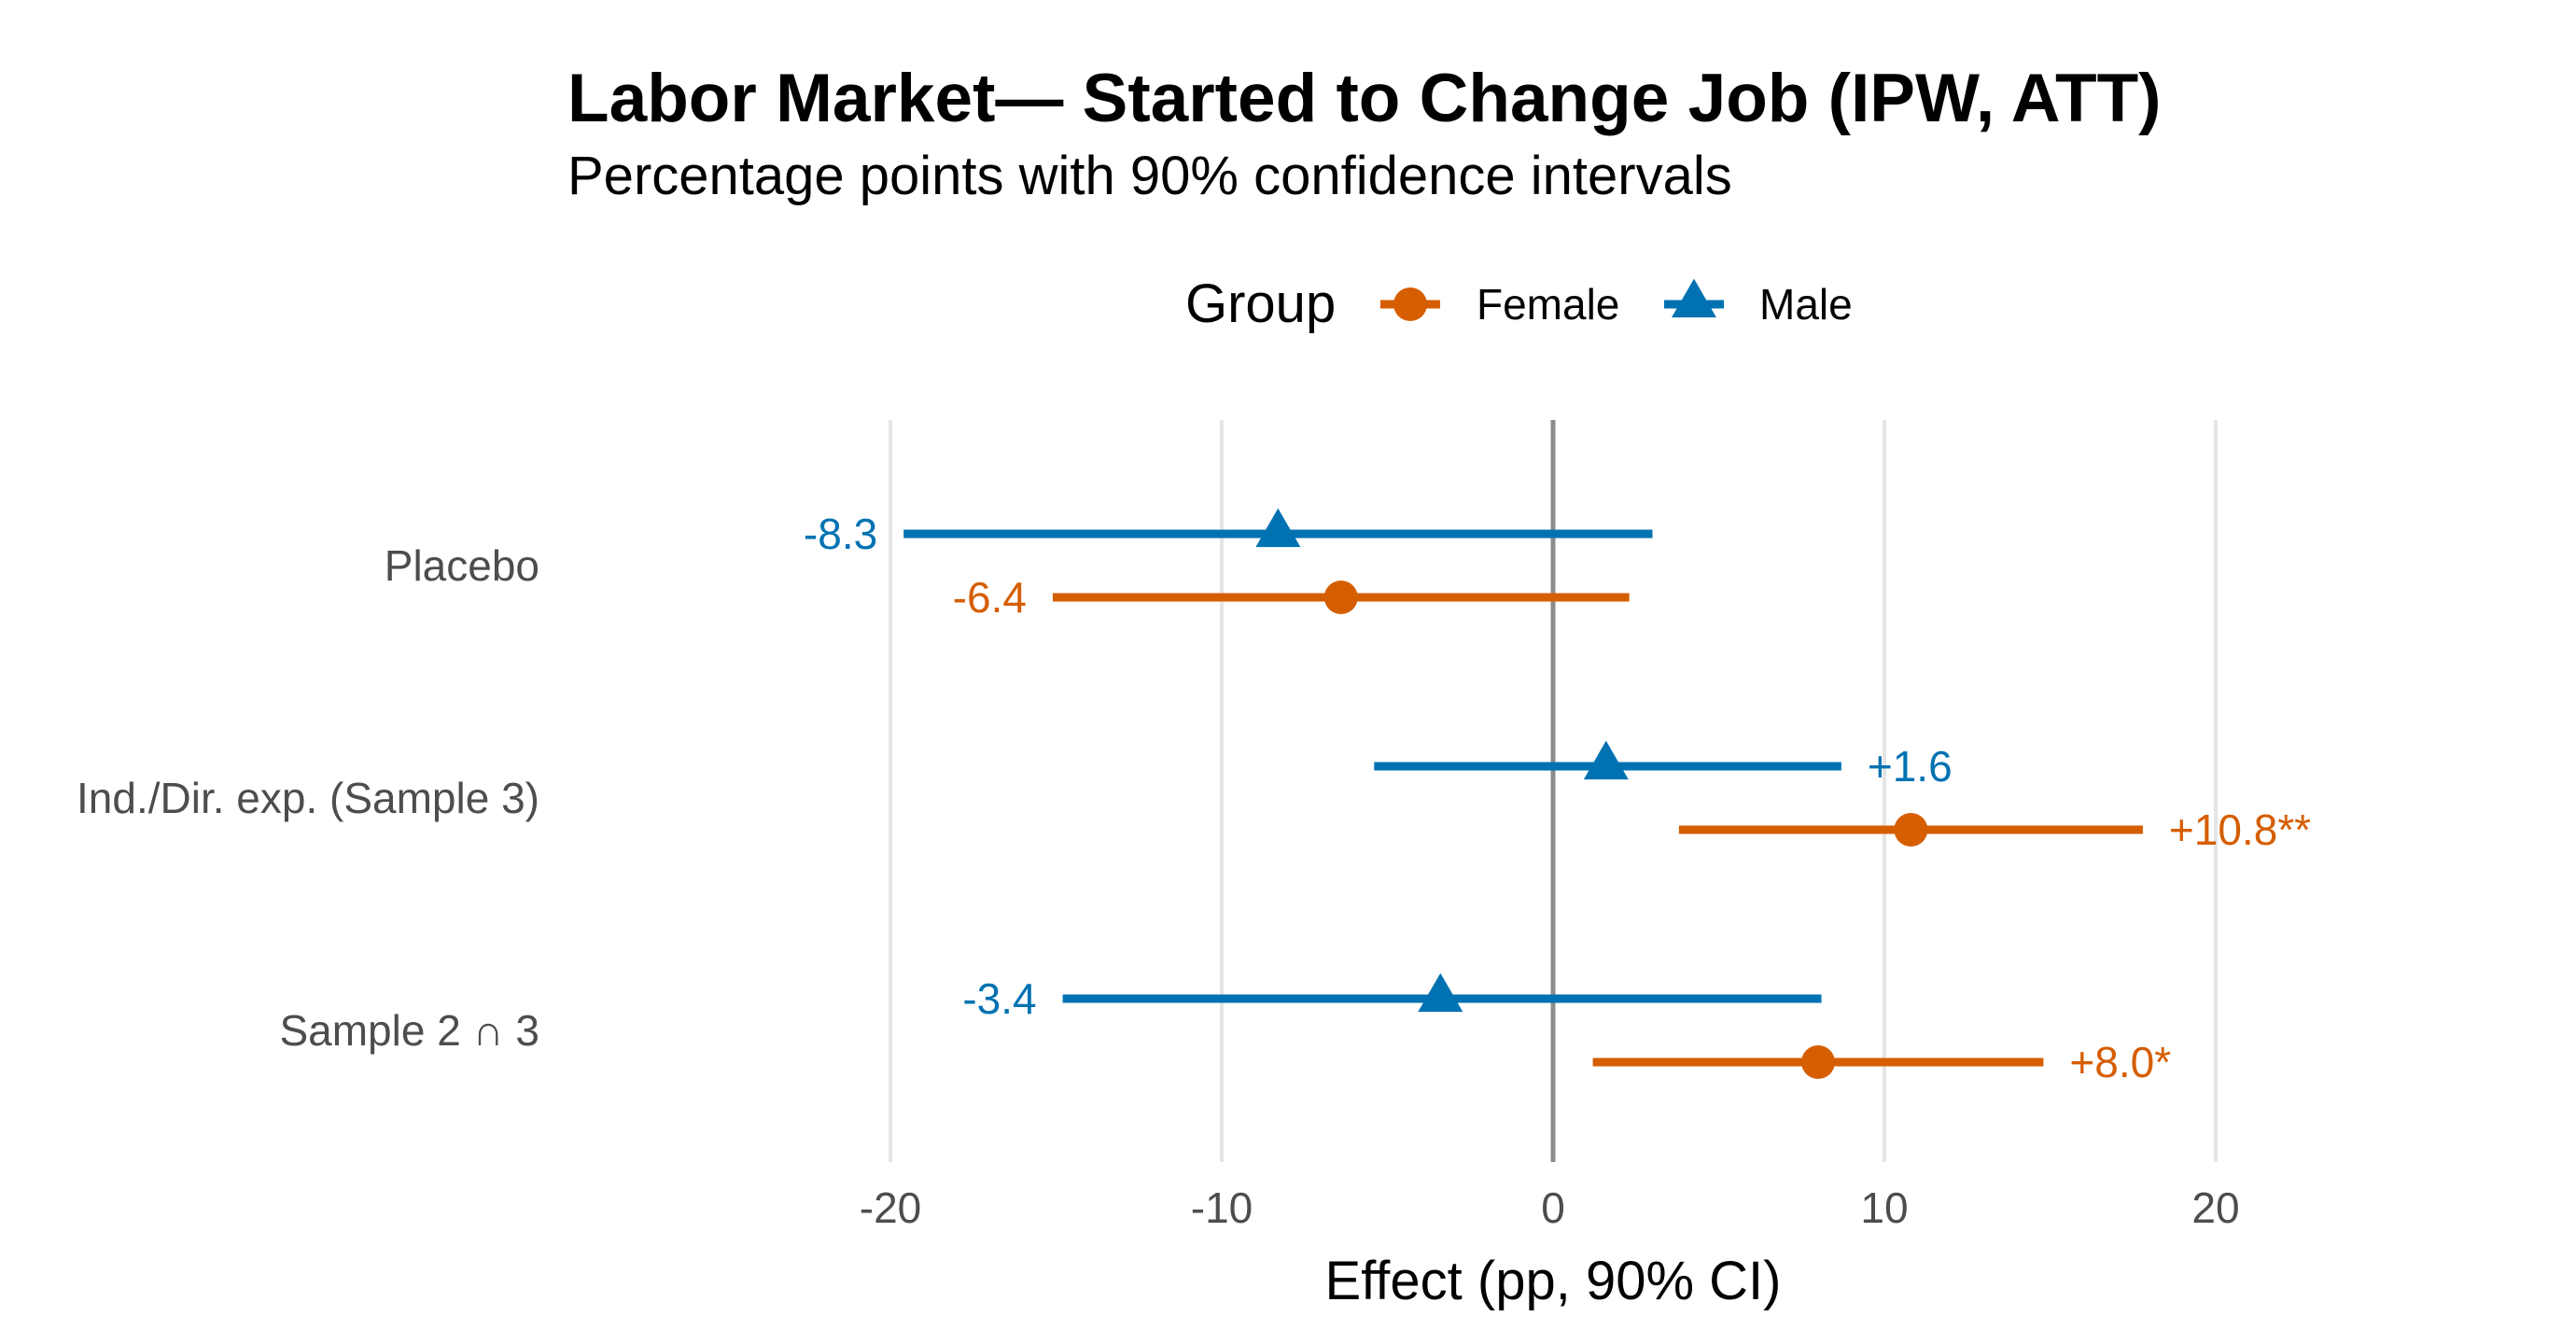 This screenshot has width=2576, height=1344. I want to click on male-data-label-0: -8.3, so click(840, 534).